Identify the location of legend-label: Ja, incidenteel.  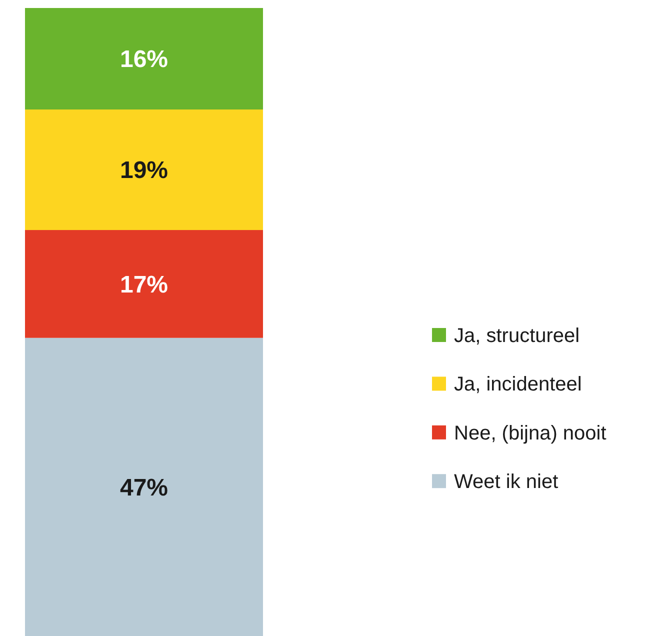
(518, 385).